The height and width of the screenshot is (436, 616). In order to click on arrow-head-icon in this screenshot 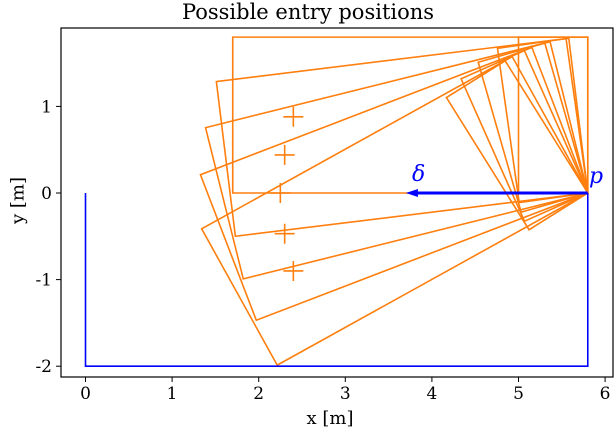, I will do `click(411, 193)`.